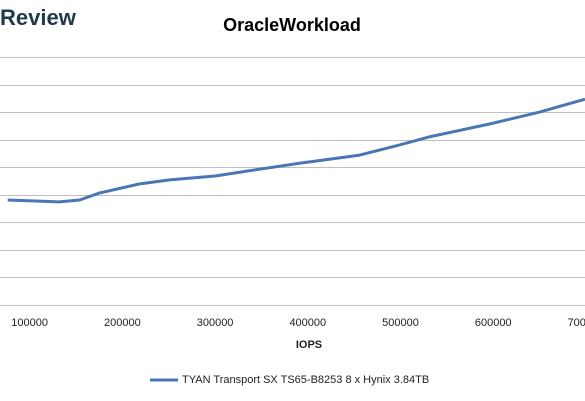 This screenshot has height=401, width=585. Describe the element at coordinates (292, 25) in the screenshot. I see `chart-title: OracleWorkload` at that location.